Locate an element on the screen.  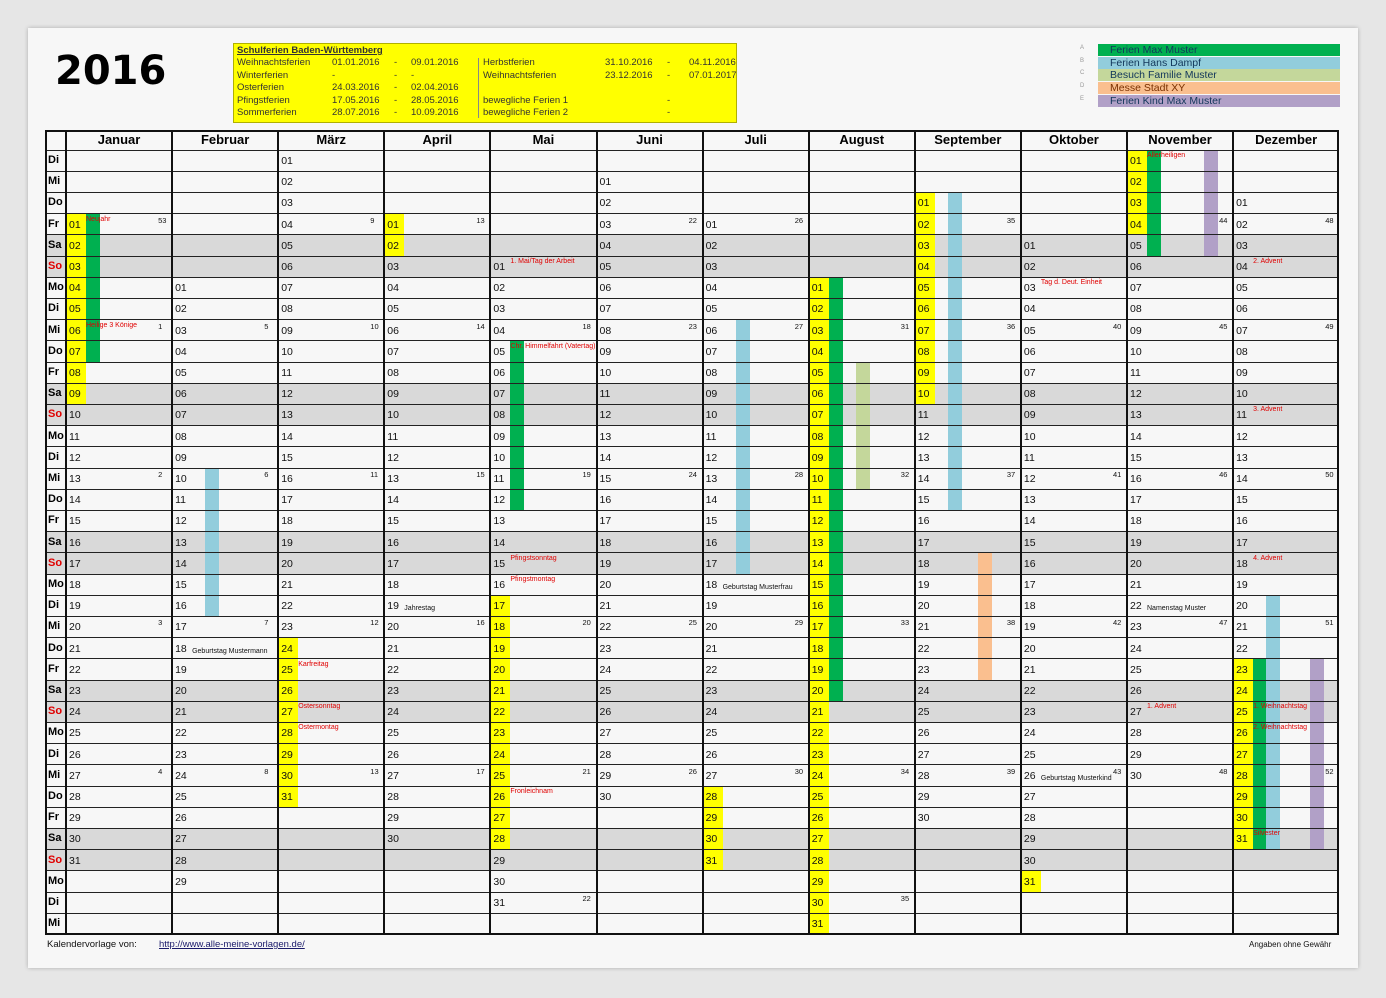
day-number: 09 is located at coordinates (605, 351).